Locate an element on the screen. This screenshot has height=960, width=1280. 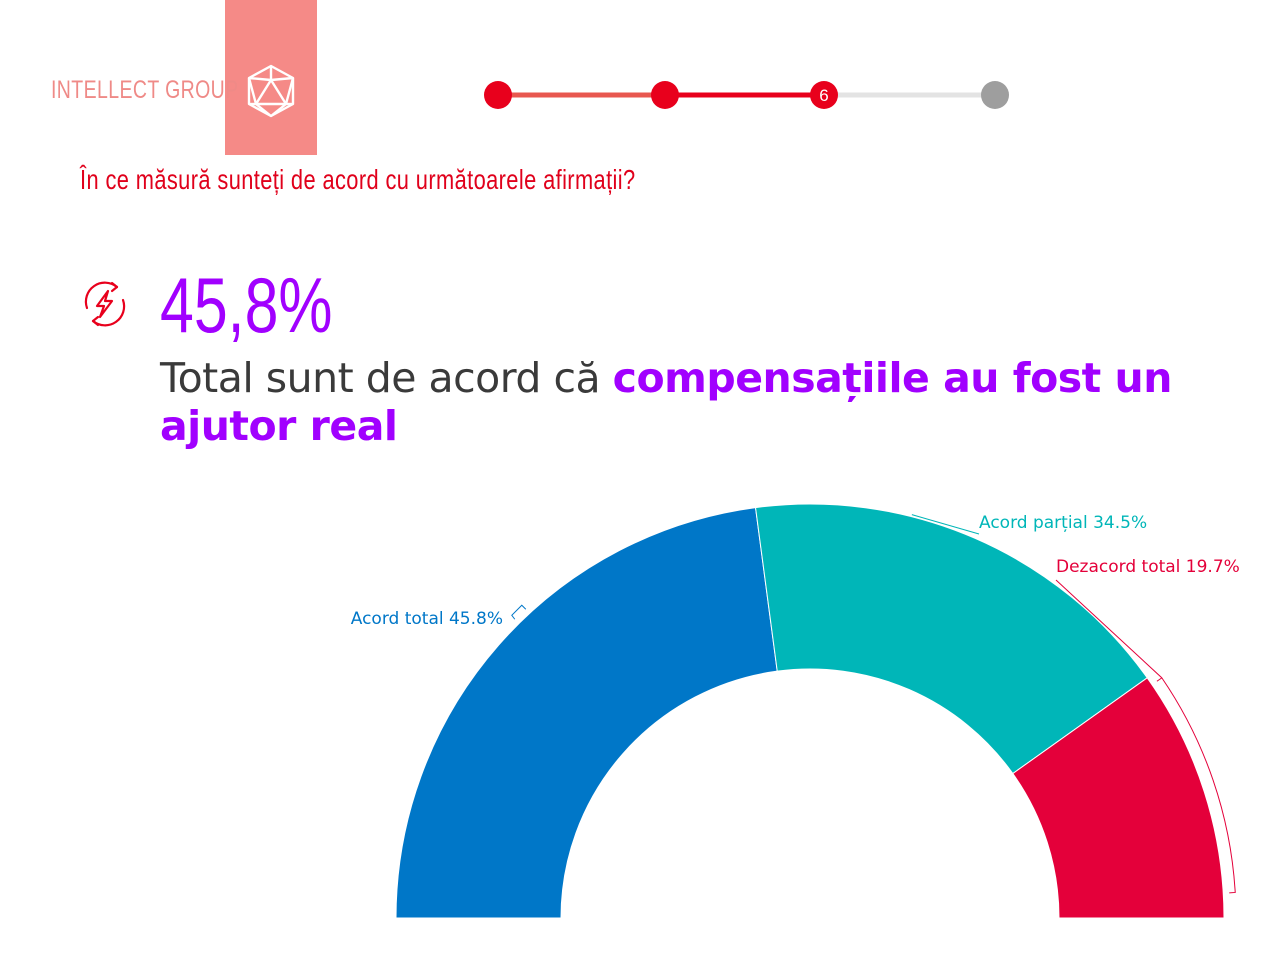
lightning-cycle-icon is located at coordinates (105, 304).